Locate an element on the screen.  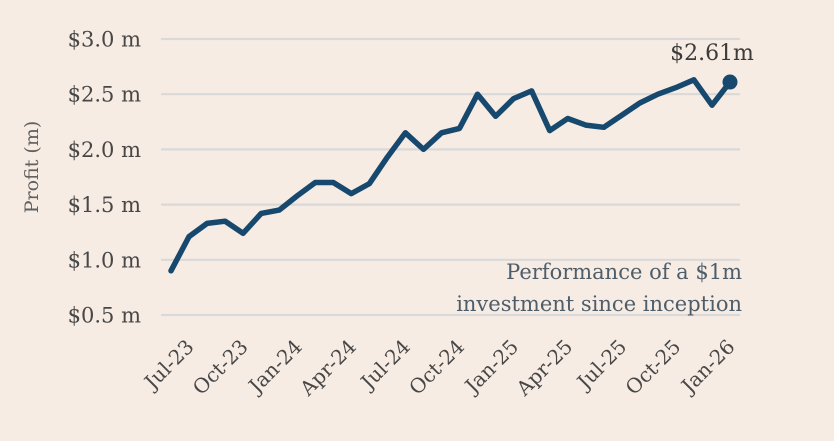
y-tick-label: $2.5 m is located at coordinates (104, 95).